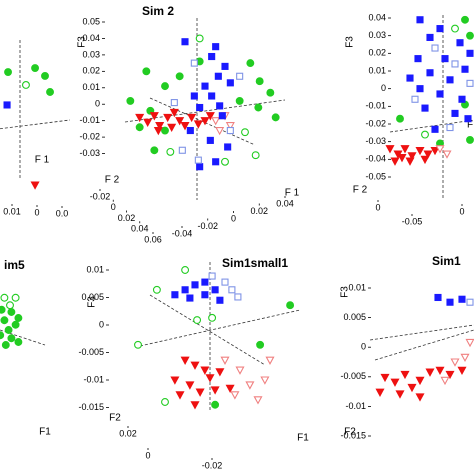 Image resolution: width=474 pixels, height=474 pixels. Describe the element at coordinates (377, 53) in the screenshot. I see `y-tick-label: 0.02` at that location.